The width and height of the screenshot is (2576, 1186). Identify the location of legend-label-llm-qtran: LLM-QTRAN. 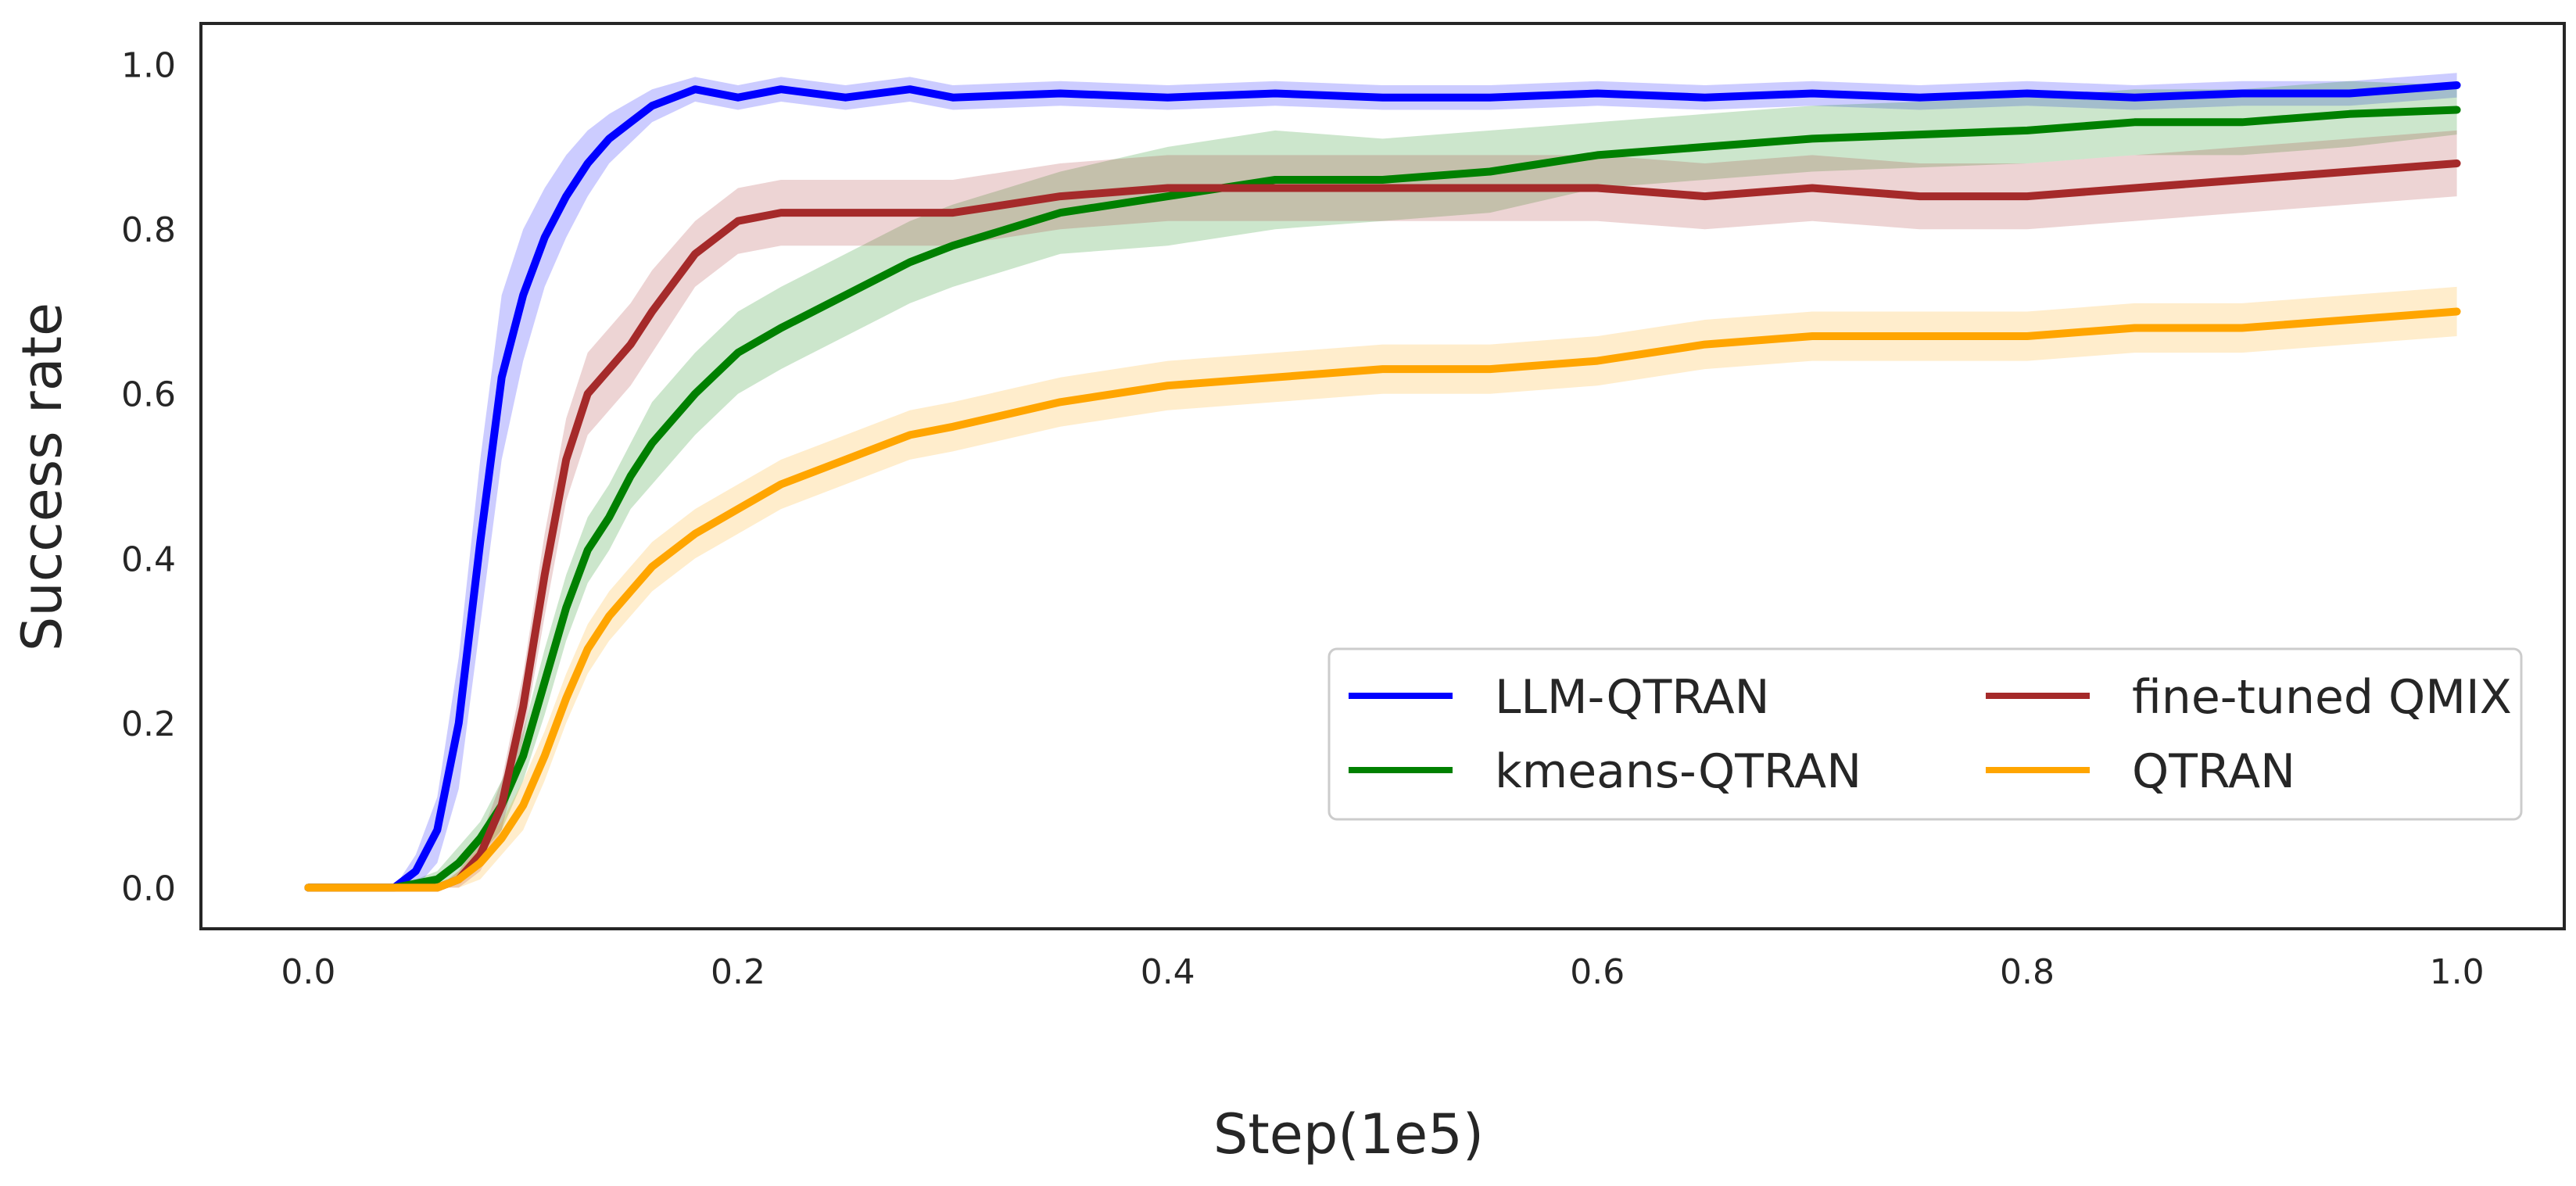
(1632, 697).